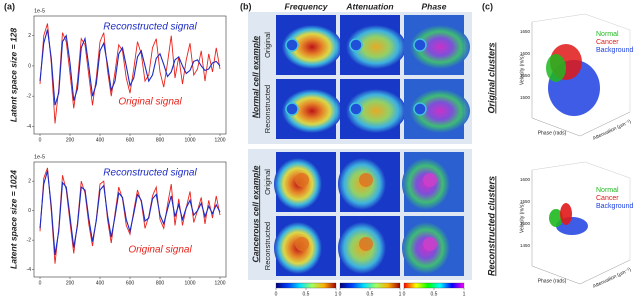  I want to click on x-tick-label: 800, so click(160, 283).